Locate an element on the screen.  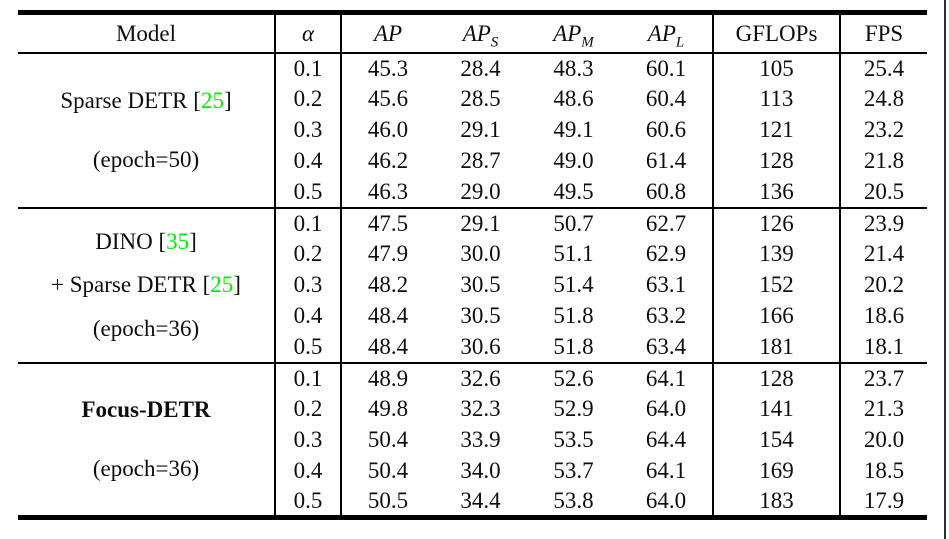
gflops-value-cell: 128 is located at coordinates (777, 377).